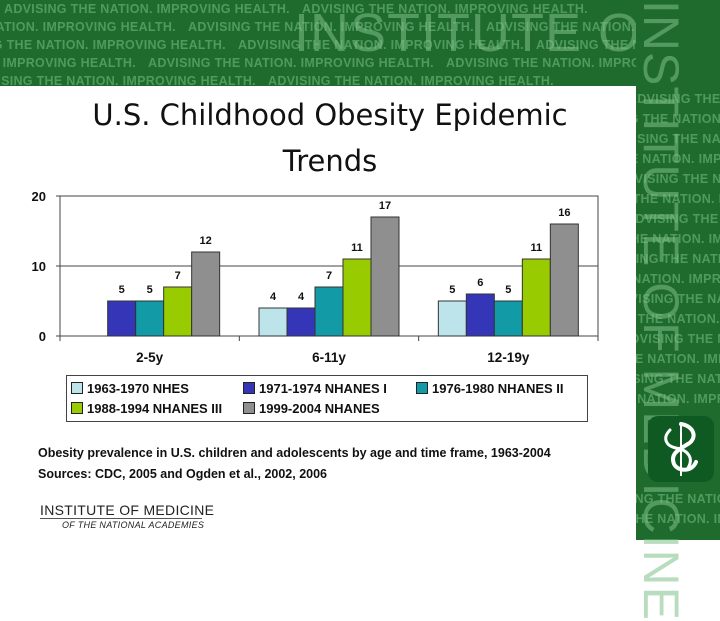 The width and height of the screenshot is (720, 621). Describe the element at coordinates (206, 241) in the screenshot. I see `data-label: 12` at that location.